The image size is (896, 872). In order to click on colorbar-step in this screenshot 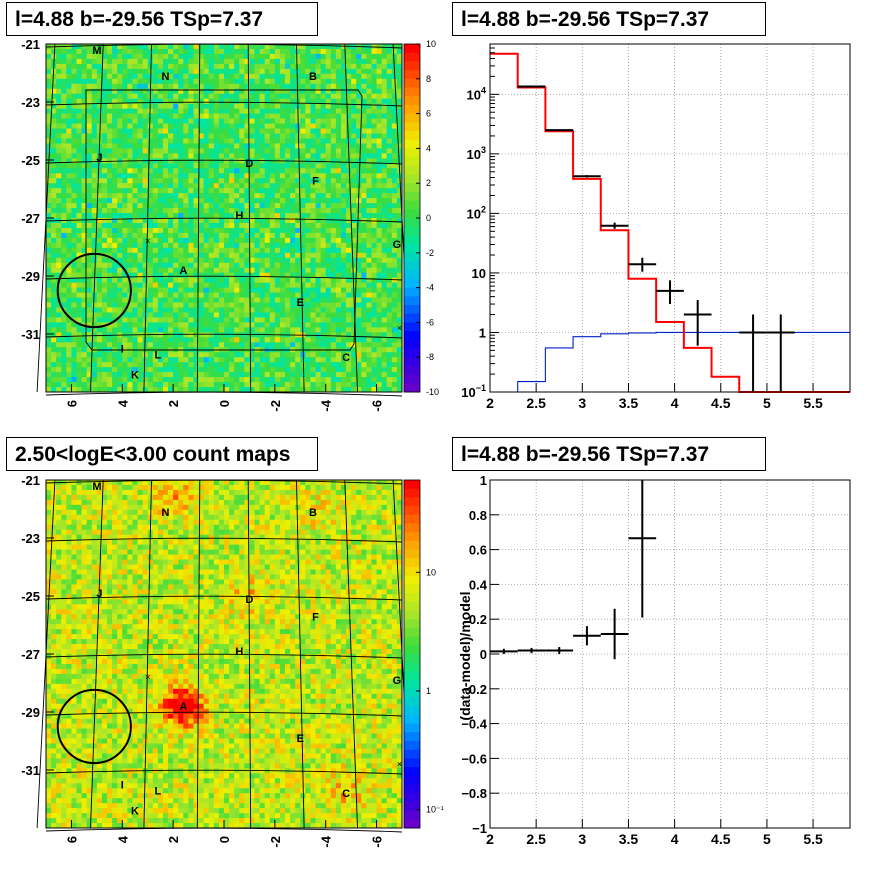, I will do `click(412, 83)`.